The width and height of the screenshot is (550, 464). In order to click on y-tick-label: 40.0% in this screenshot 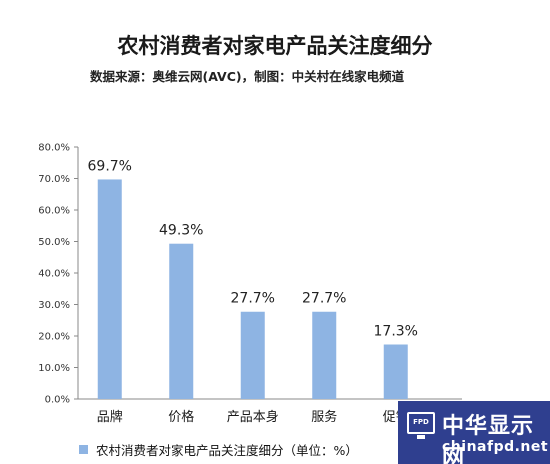, I will do `click(54, 274)`.